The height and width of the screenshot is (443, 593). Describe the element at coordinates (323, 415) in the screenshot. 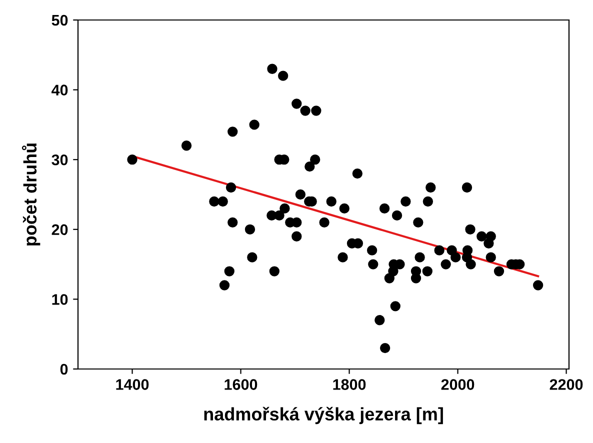

I see `x-axis-title: nadmořská výška jezera [m]` at that location.